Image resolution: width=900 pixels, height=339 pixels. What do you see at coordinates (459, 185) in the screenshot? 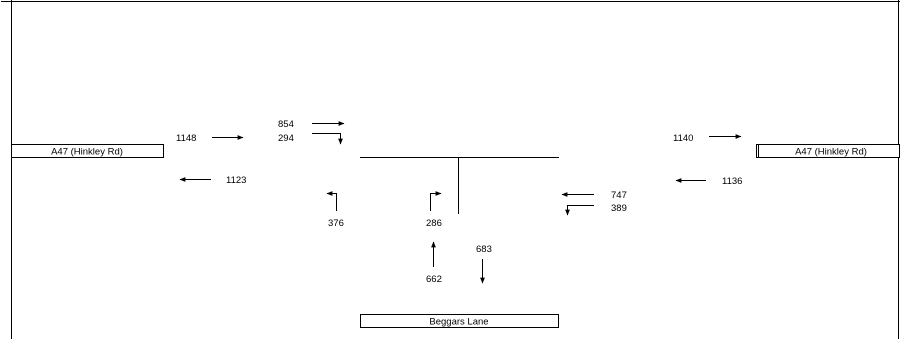
I see `junction-geometry` at bounding box center [459, 185].